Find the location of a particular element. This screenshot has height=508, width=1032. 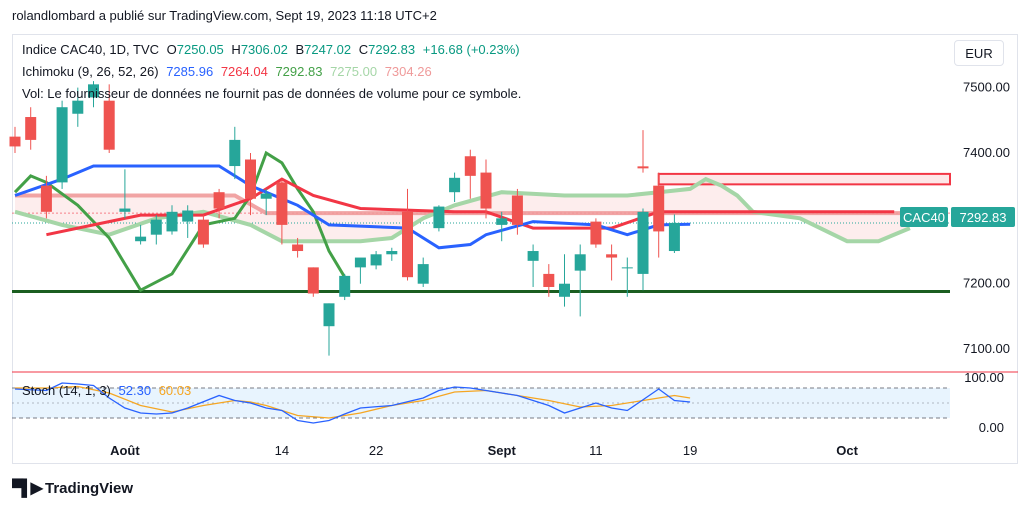

x-tick-label: Août is located at coordinates (125, 450).